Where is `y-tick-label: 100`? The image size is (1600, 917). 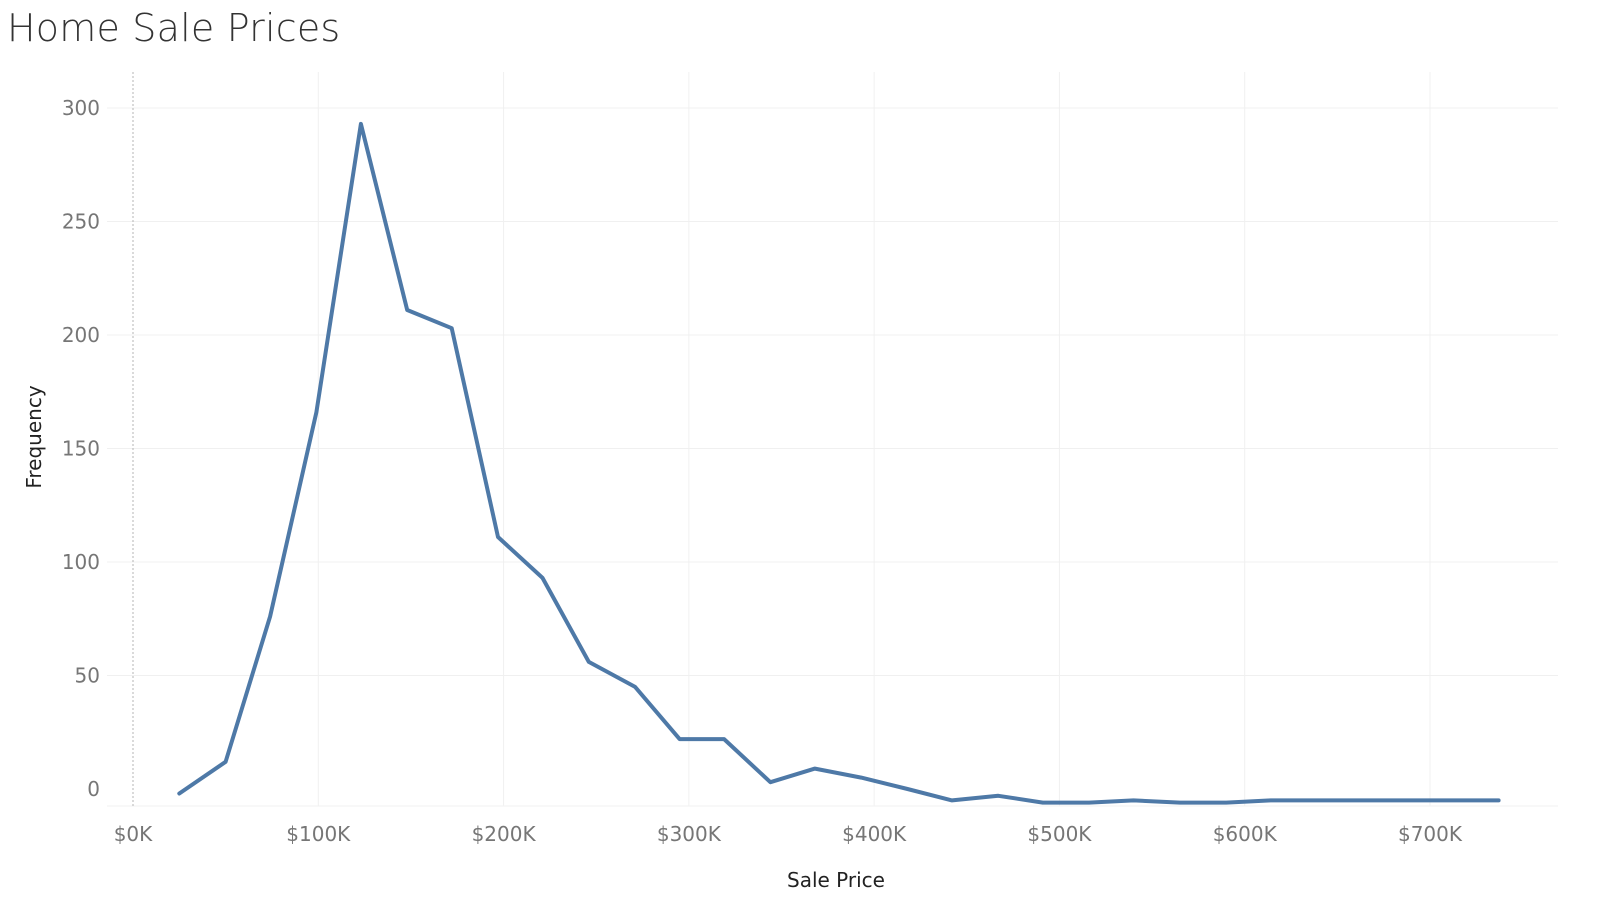 y-tick-label: 100 is located at coordinates (81, 562).